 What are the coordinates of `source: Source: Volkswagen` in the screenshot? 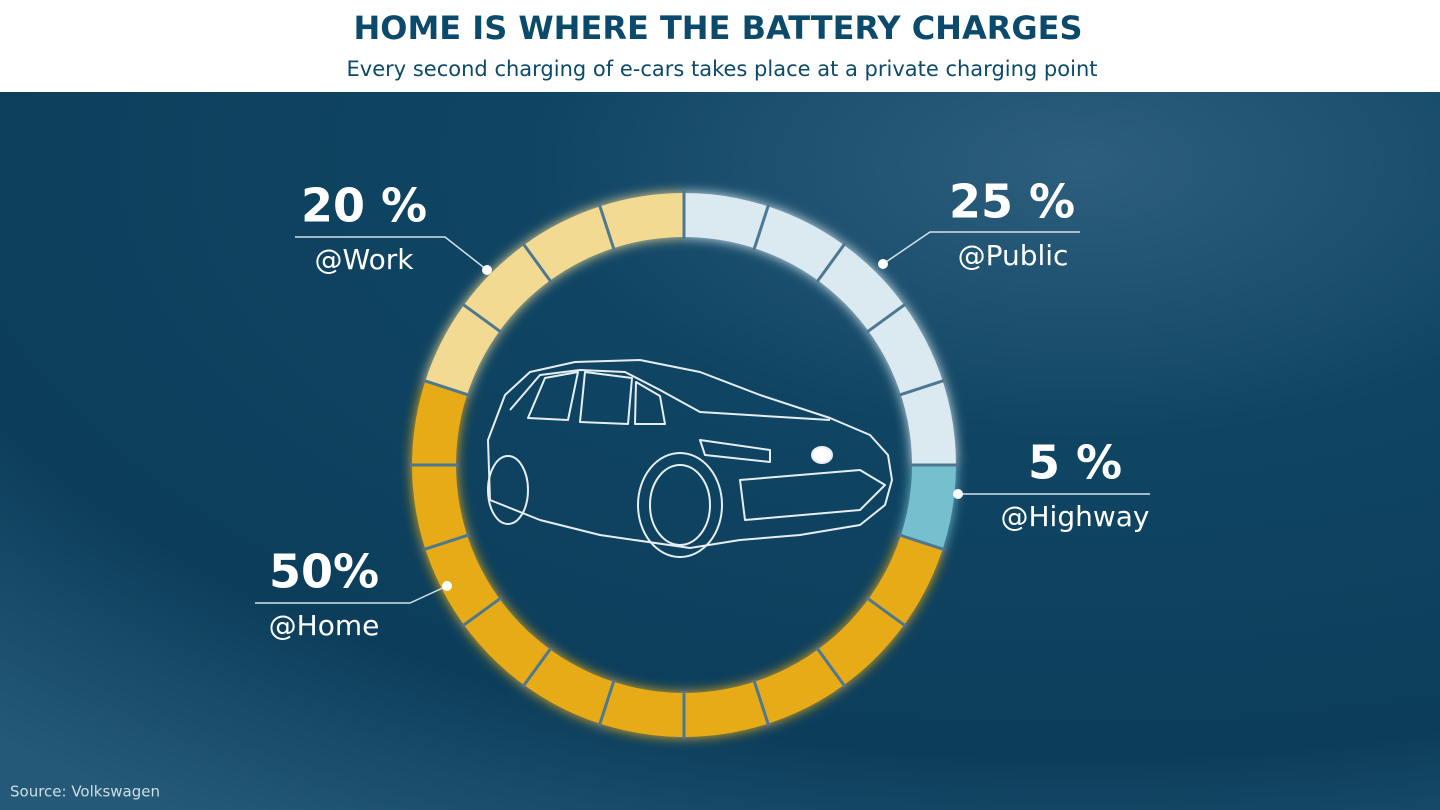 It's located at (85, 792).